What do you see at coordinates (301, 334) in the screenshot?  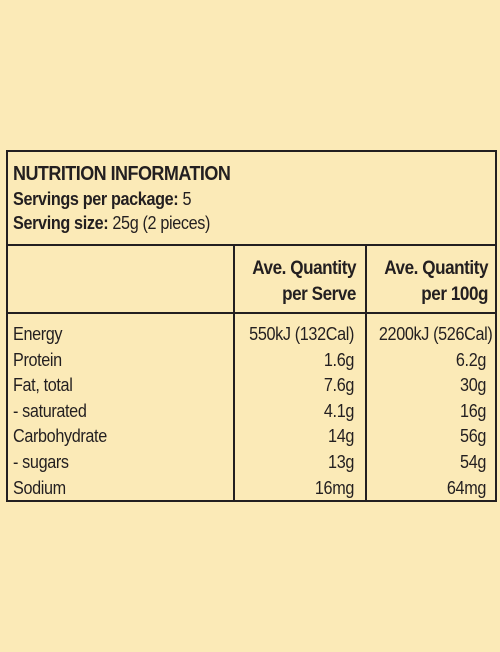 I see `per-serve-value: 550kJ (132Cal)` at bounding box center [301, 334].